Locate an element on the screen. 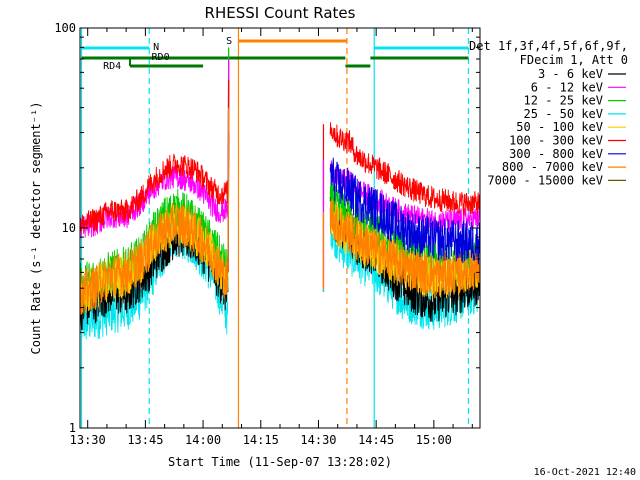 This screenshot has width=640, height=480. legend-label: 25 - 50 keV is located at coordinates (563, 114).